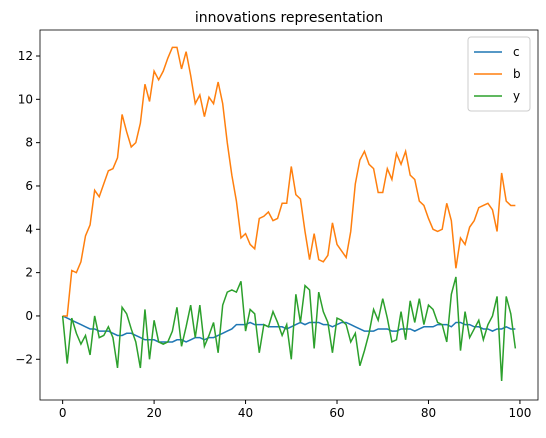 The width and height of the screenshot is (546, 438). I want to click on legend-label: y, so click(516, 96).